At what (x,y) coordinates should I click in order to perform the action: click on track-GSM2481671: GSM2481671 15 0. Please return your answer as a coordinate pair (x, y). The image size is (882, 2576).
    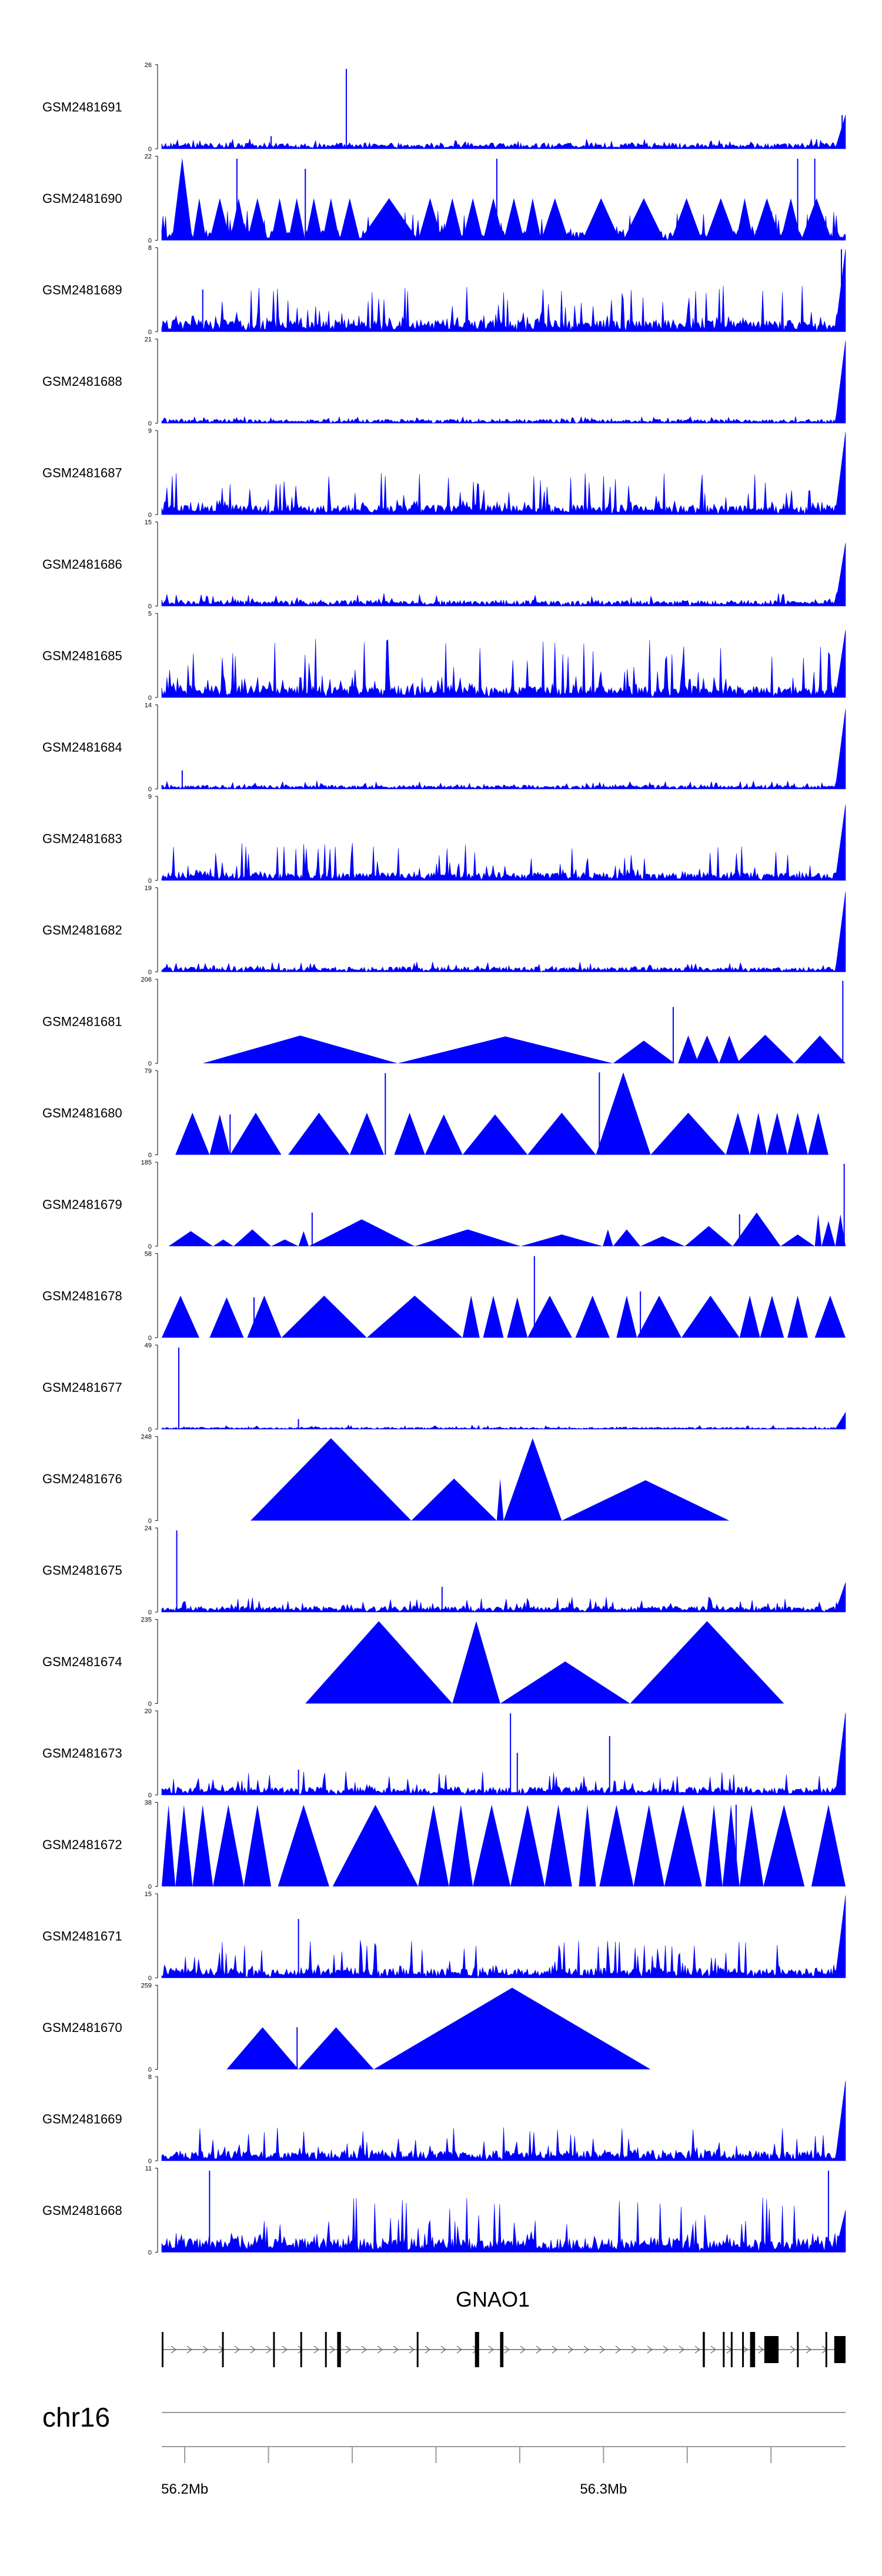
    Looking at the image, I should click on (444, 1936).